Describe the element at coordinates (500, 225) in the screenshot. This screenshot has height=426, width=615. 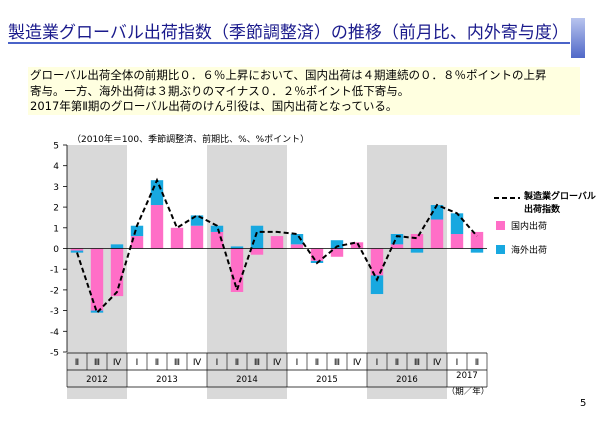
I see `legend-swatch-domestic` at that location.